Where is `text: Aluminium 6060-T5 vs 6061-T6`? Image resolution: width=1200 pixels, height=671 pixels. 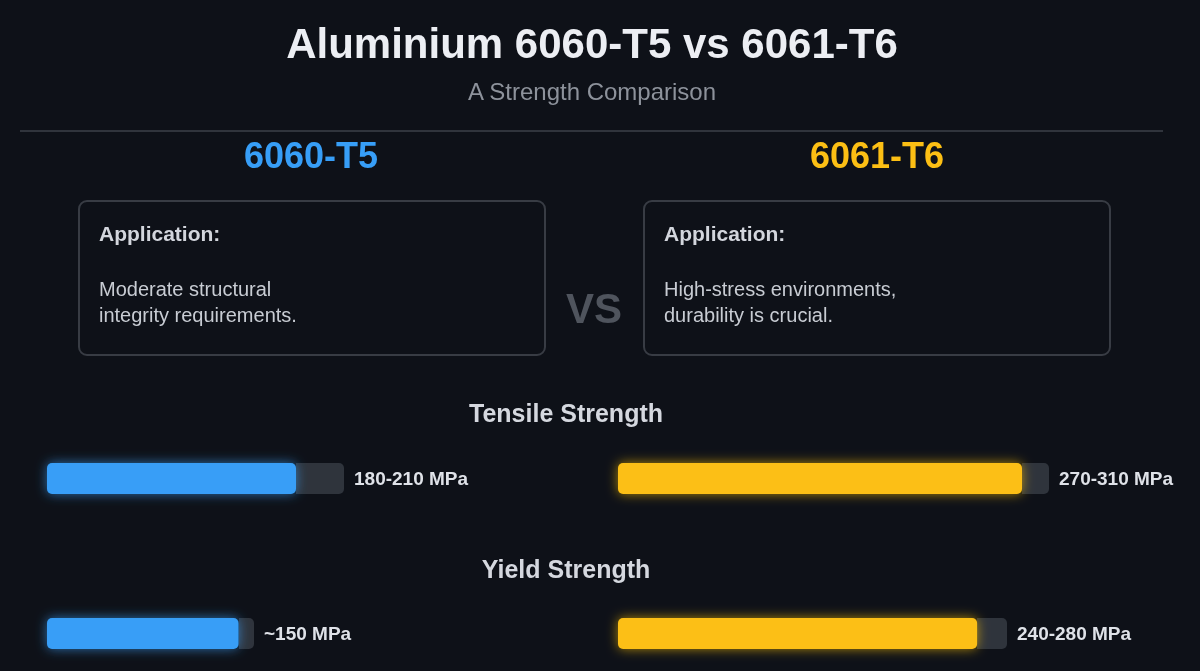 text: Aluminium 6060-T5 vs 6061-T6 is located at coordinates (592, 43).